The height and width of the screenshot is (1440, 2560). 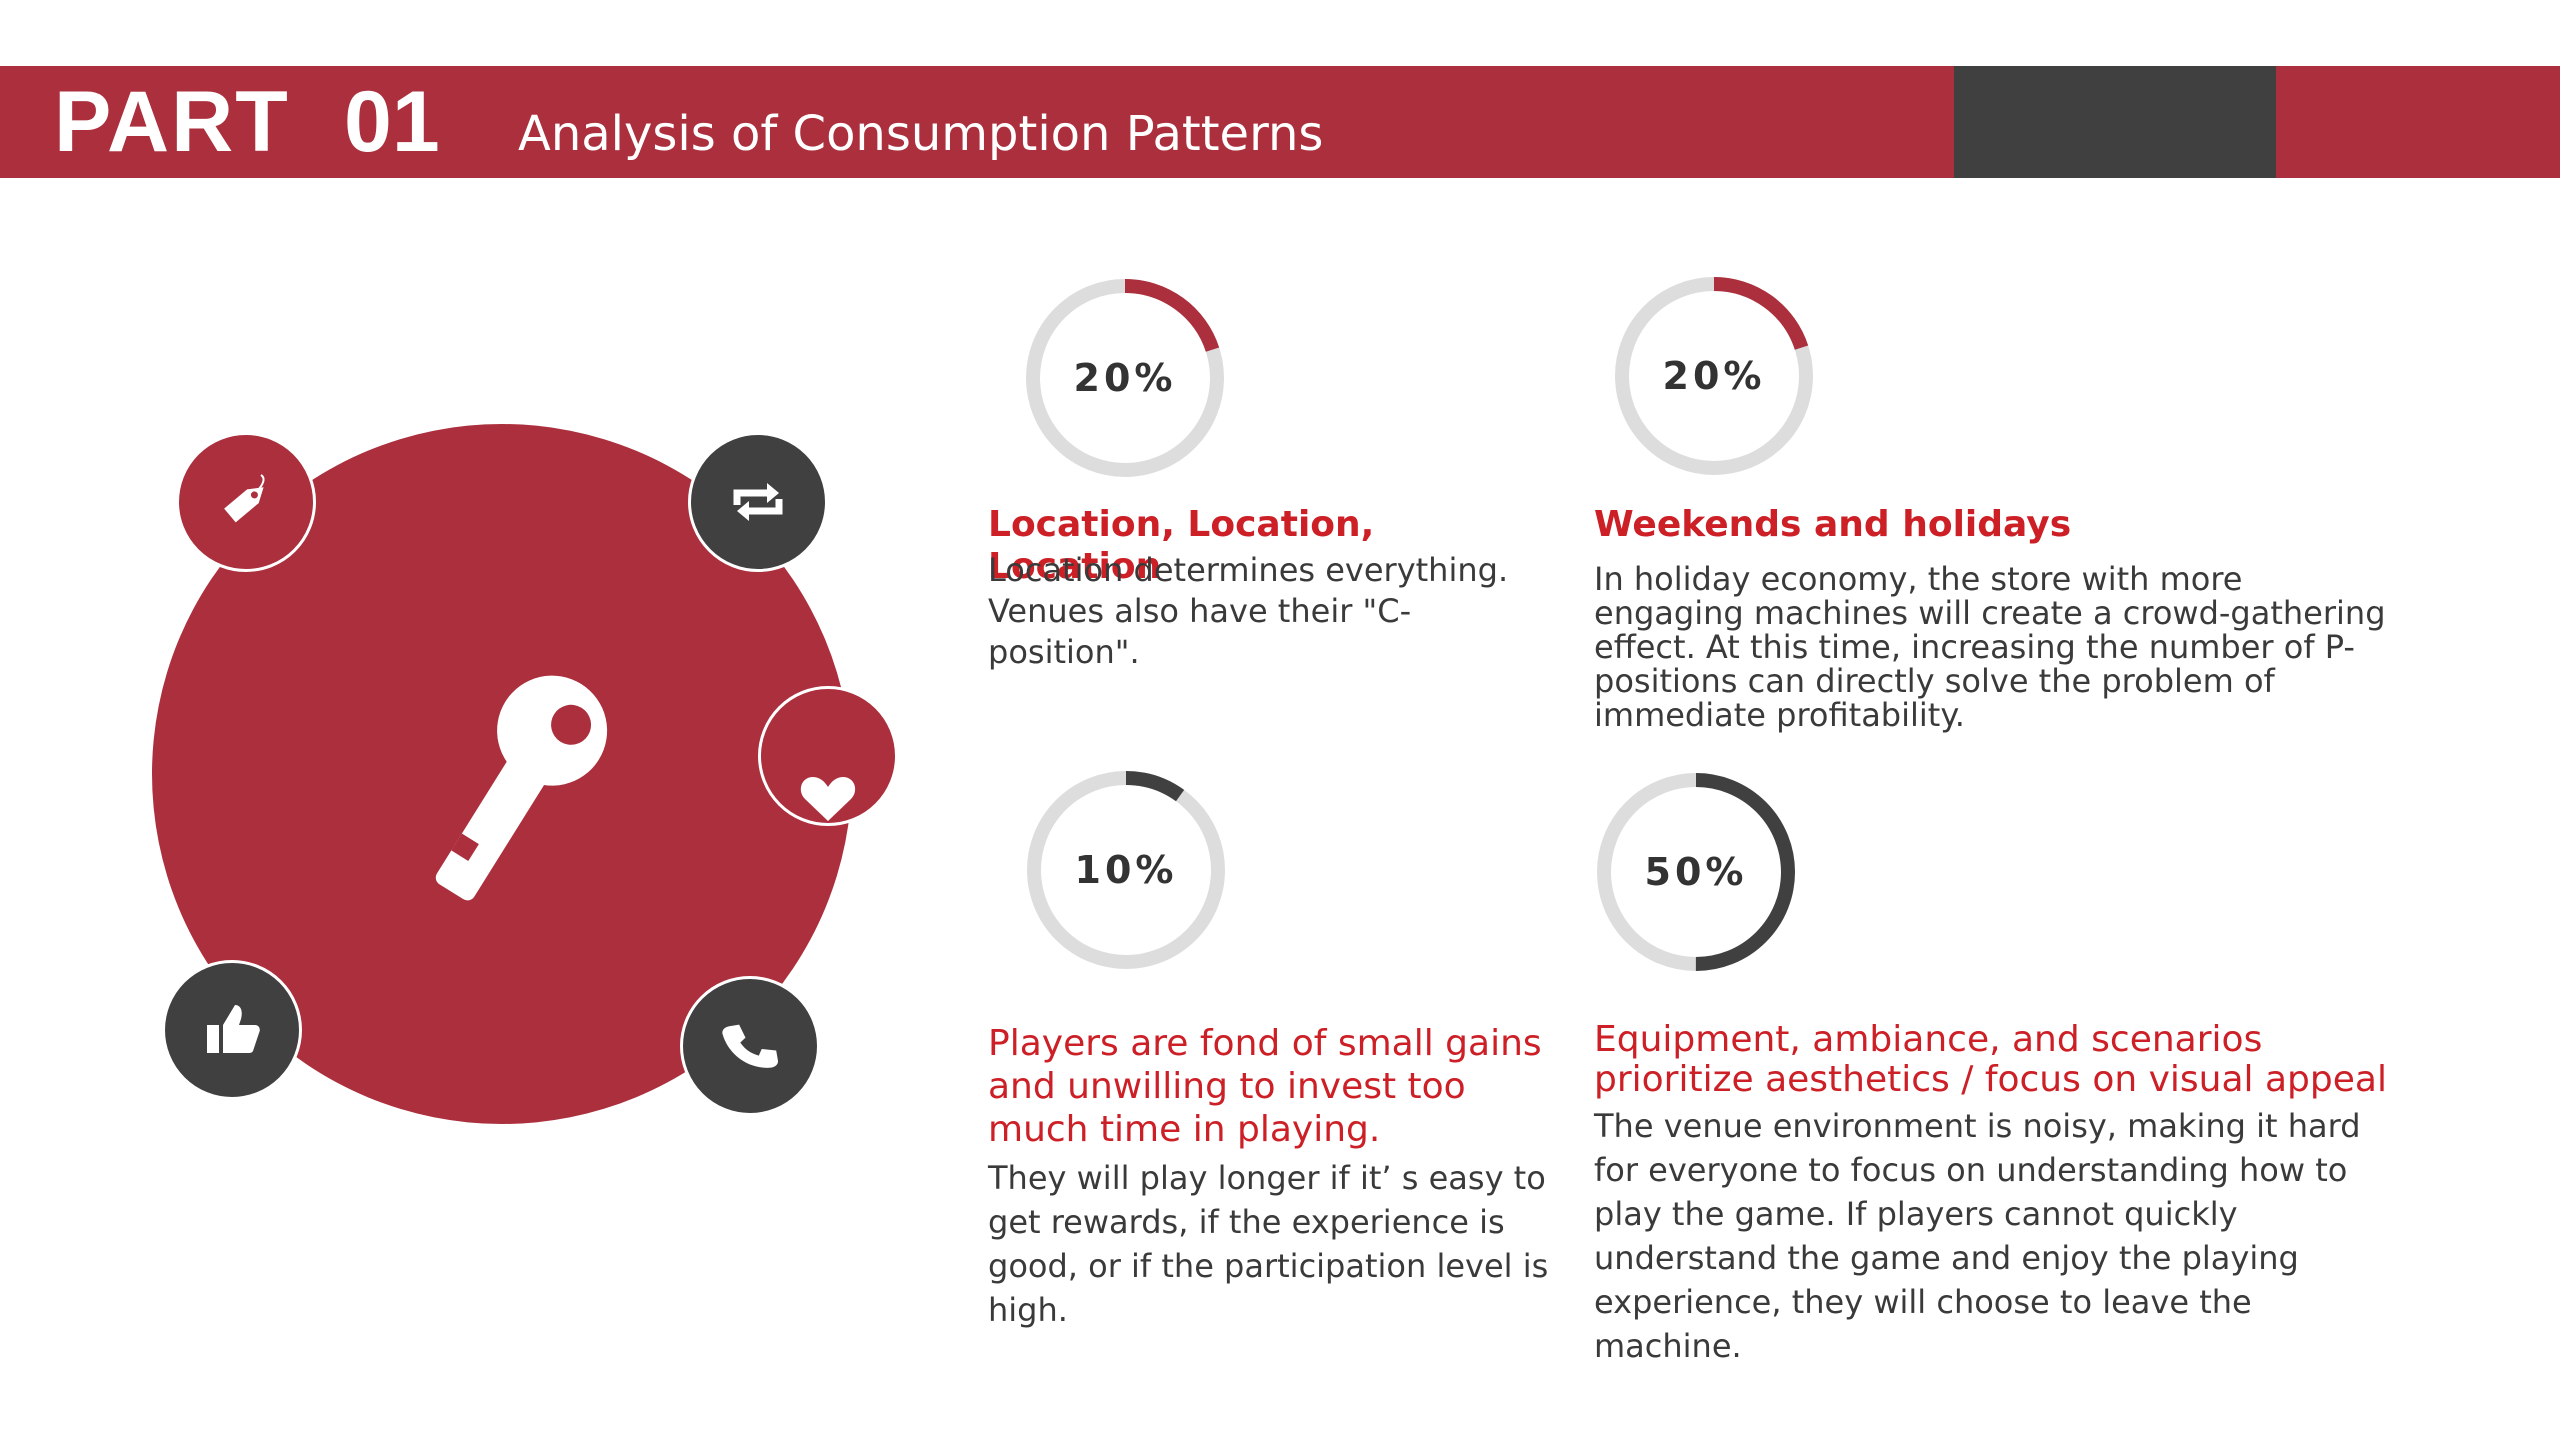 I want to click on progress-ring-3: 10%, so click(x=1126, y=870).